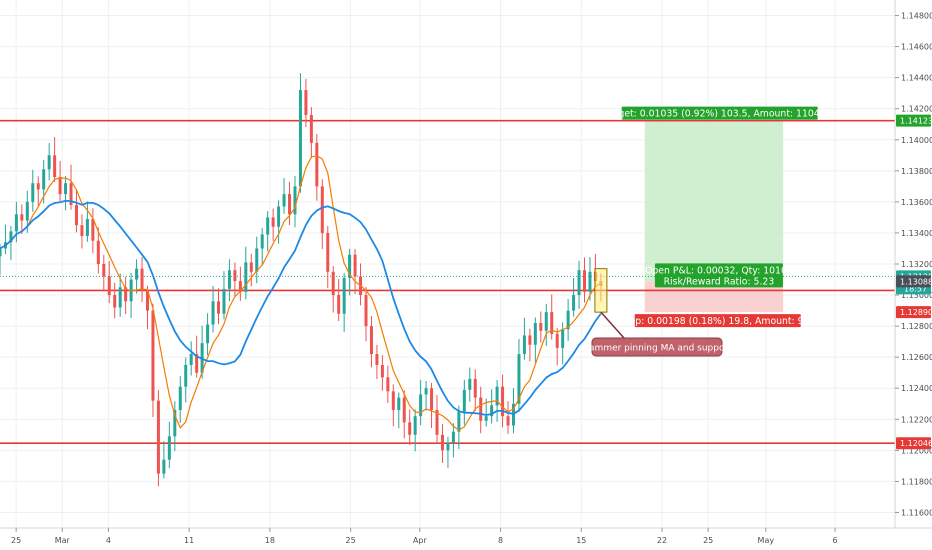 The width and height of the screenshot is (932, 550). Describe the element at coordinates (916, 140) in the screenshot. I see `price-tick-label: 1.14000` at that location.